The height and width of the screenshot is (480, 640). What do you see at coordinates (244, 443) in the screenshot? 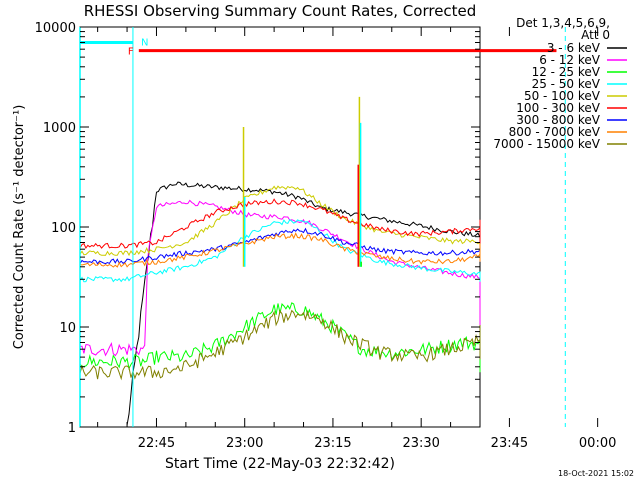
I see `x-tick-label-1: 23:00` at bounding box center [244, 443].